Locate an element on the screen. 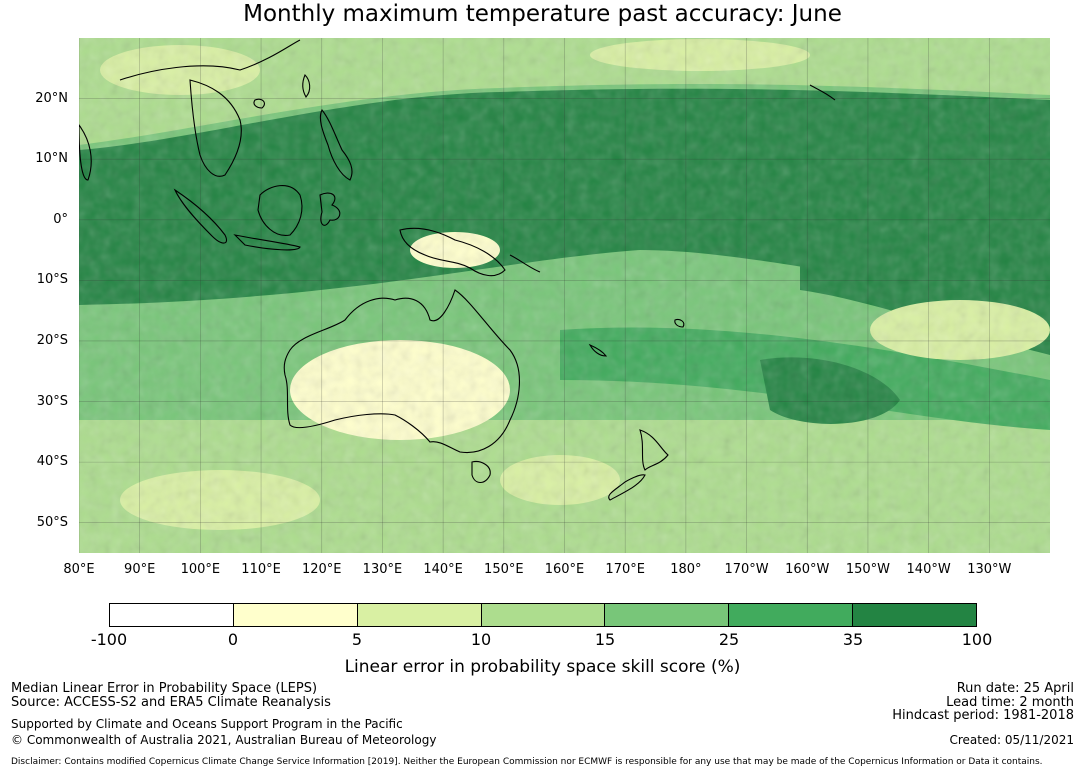 The width and height of the screenshot is (1085, 770). longitude-label: 160°W is located at coordinates (807, 569).